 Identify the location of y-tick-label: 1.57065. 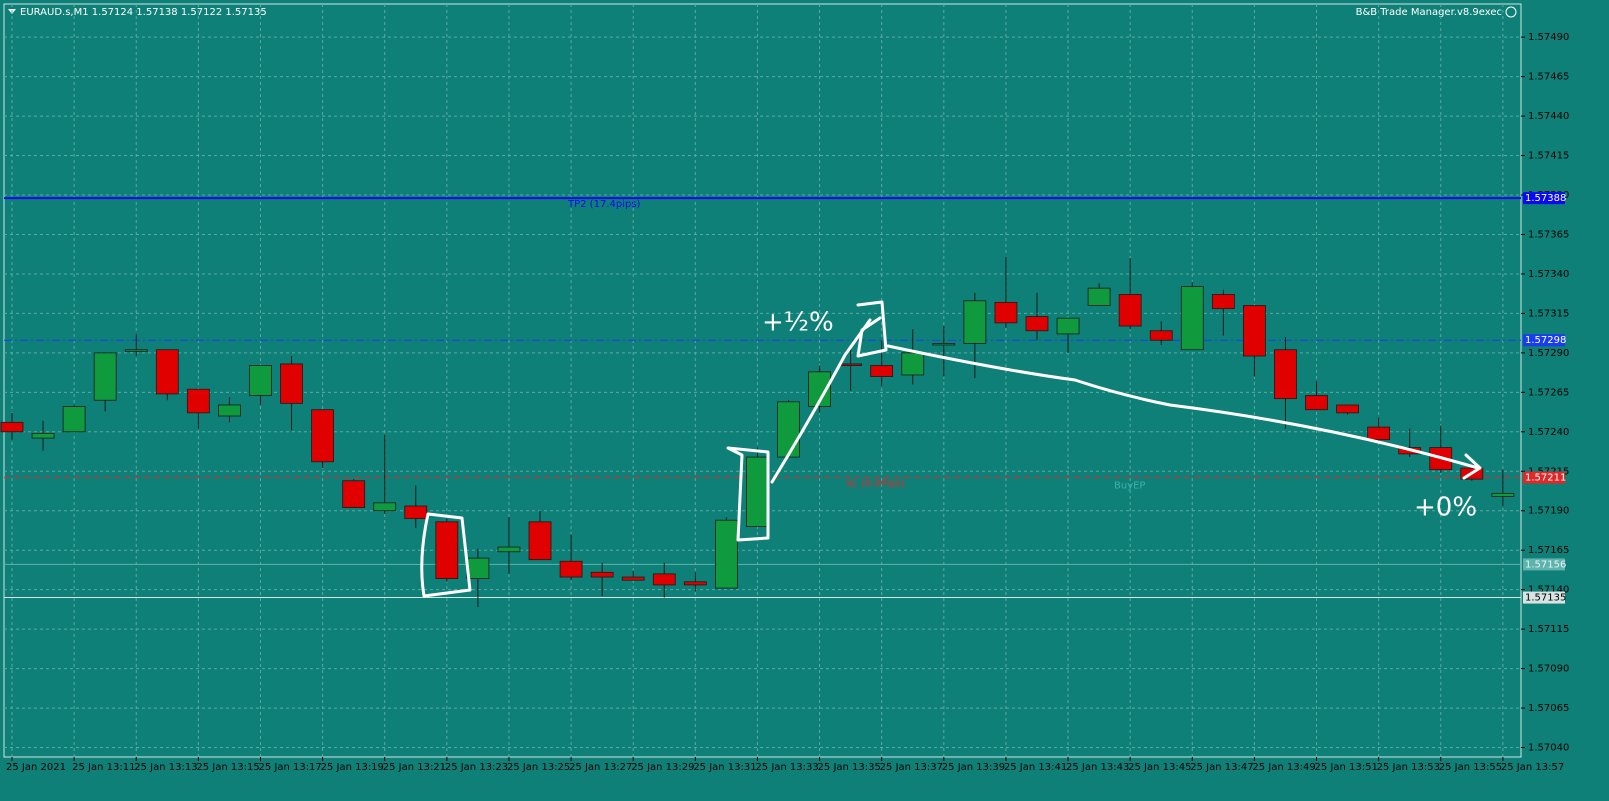
(1548, 708).